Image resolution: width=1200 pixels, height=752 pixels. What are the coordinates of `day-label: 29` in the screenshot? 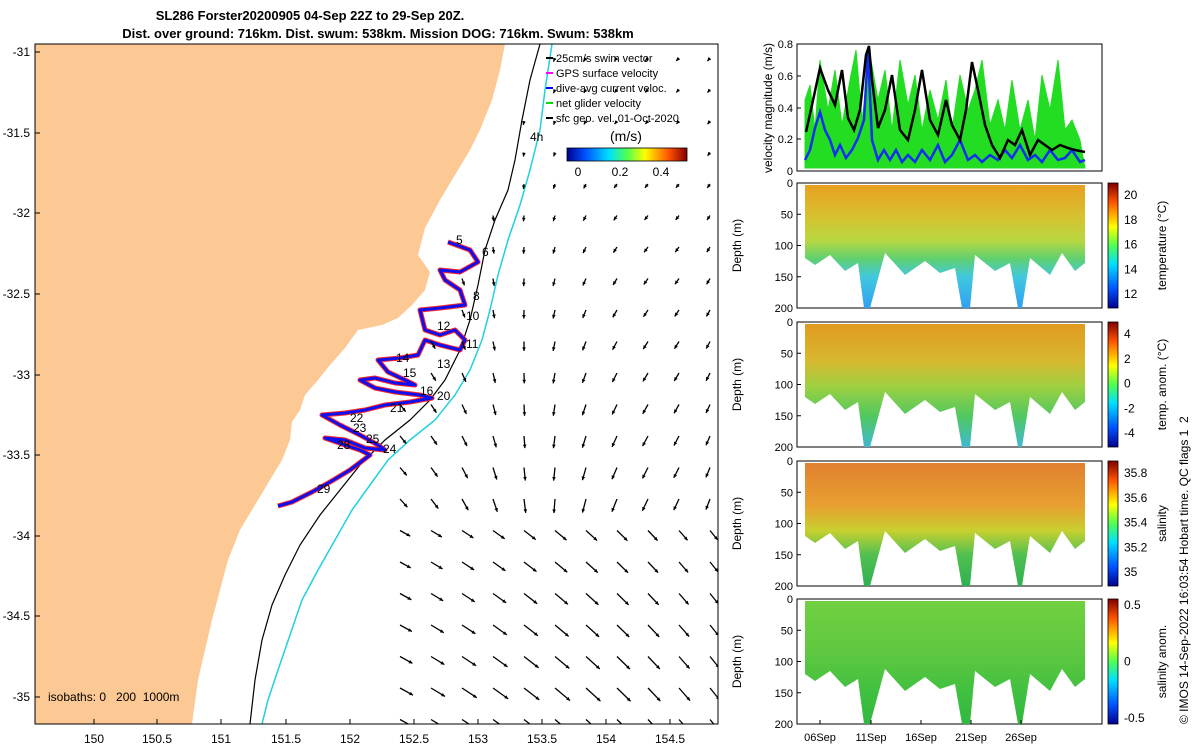 It's located at (324, 489).